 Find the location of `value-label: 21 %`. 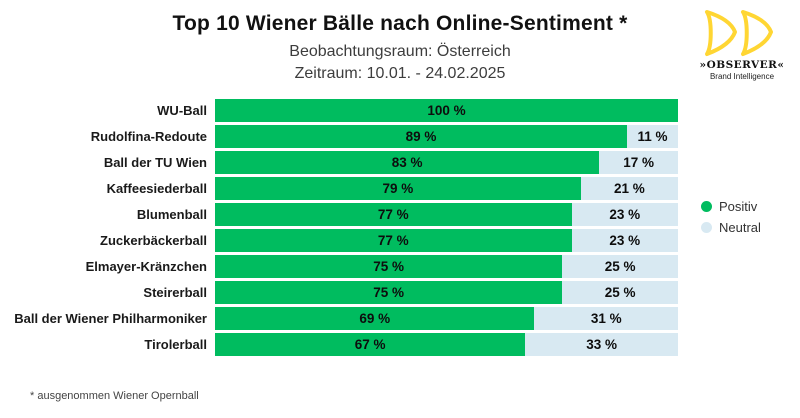

value-label: 21 % is located at coordinates (629, 188).